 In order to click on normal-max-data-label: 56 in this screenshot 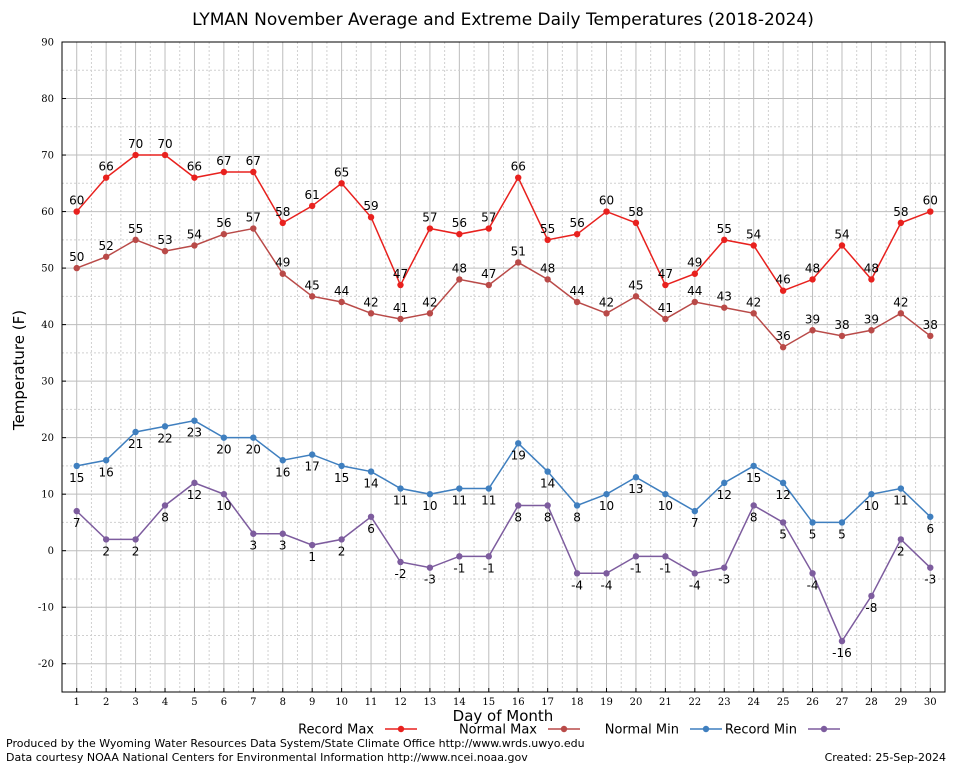, I will do `click(223, 223)`.